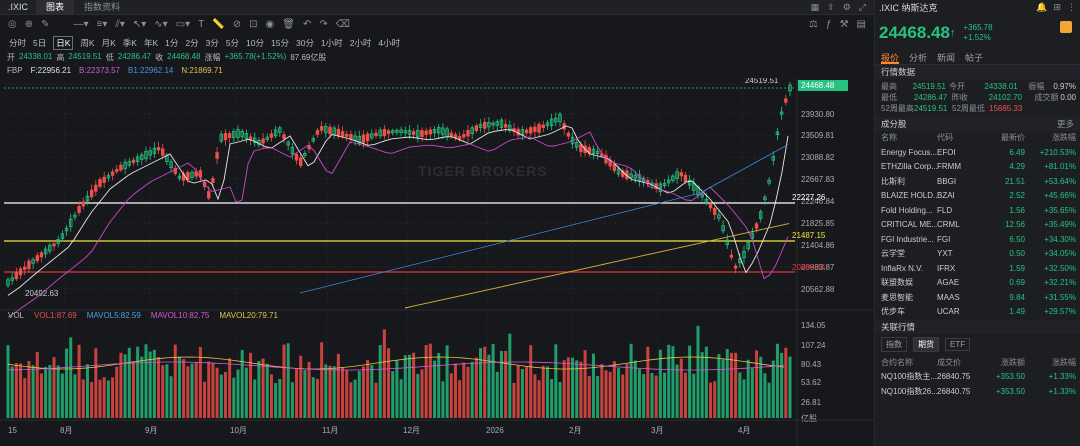  Describe the element at coordinates (151, 43) in the screenshot. I see `period-6: 年K` at that location.